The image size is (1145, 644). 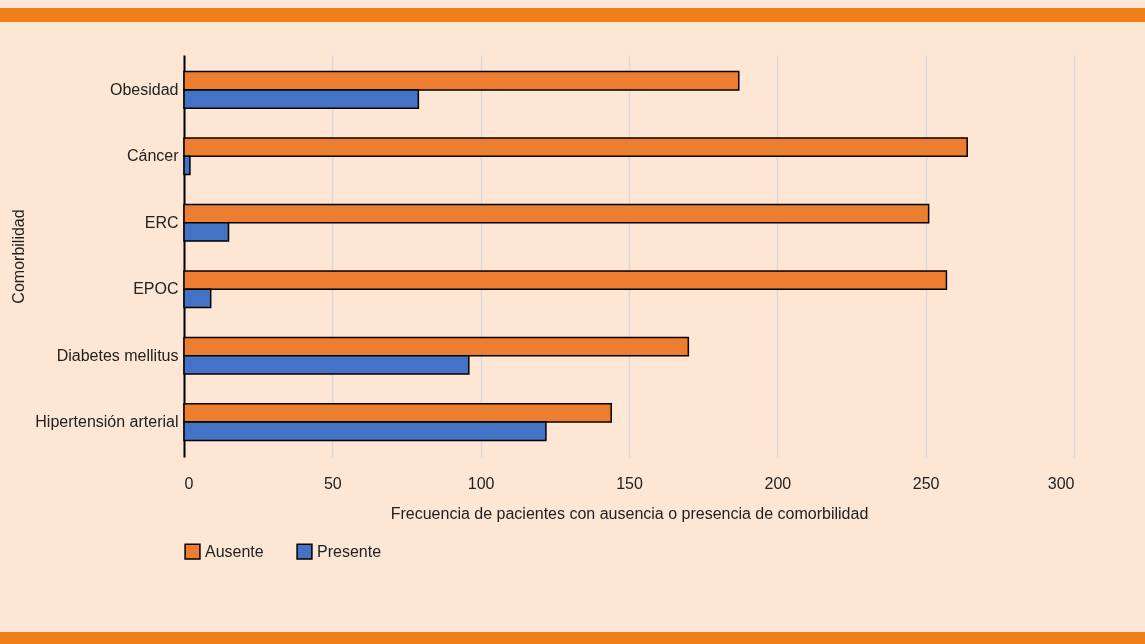 I want to click on x-tick-label: 250, so click(x=926, y=483).